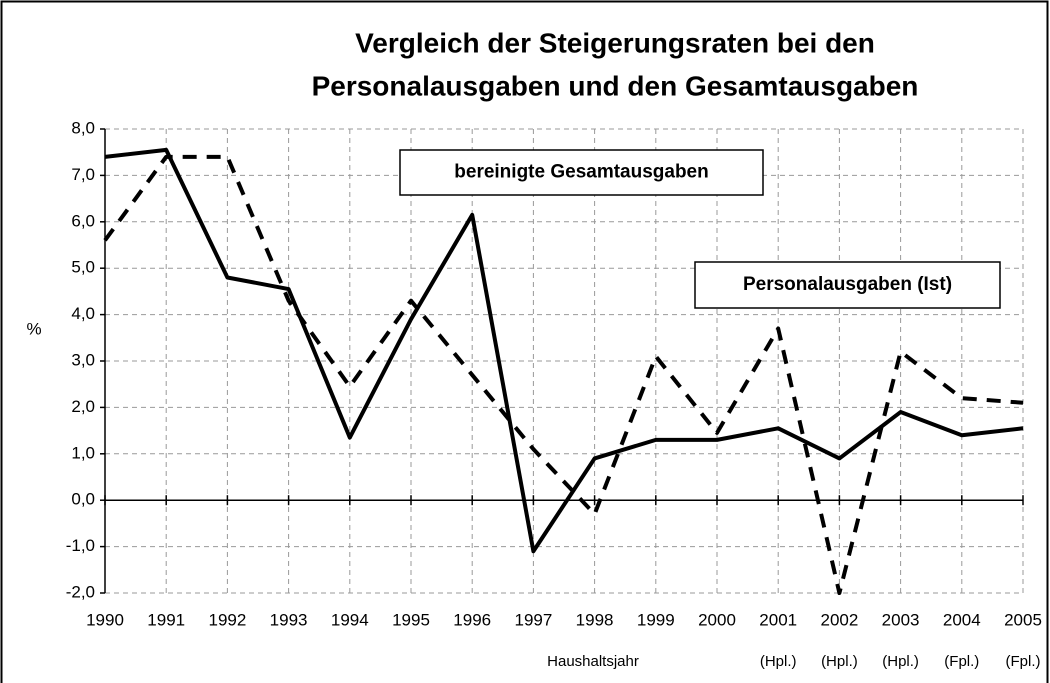 This screenshot has width=1050, height=683. Describe the element at coordinates (615, 42) in the screenshot. I see `chart-title: Vergleich der Steigerungsraten bei den` at that location.